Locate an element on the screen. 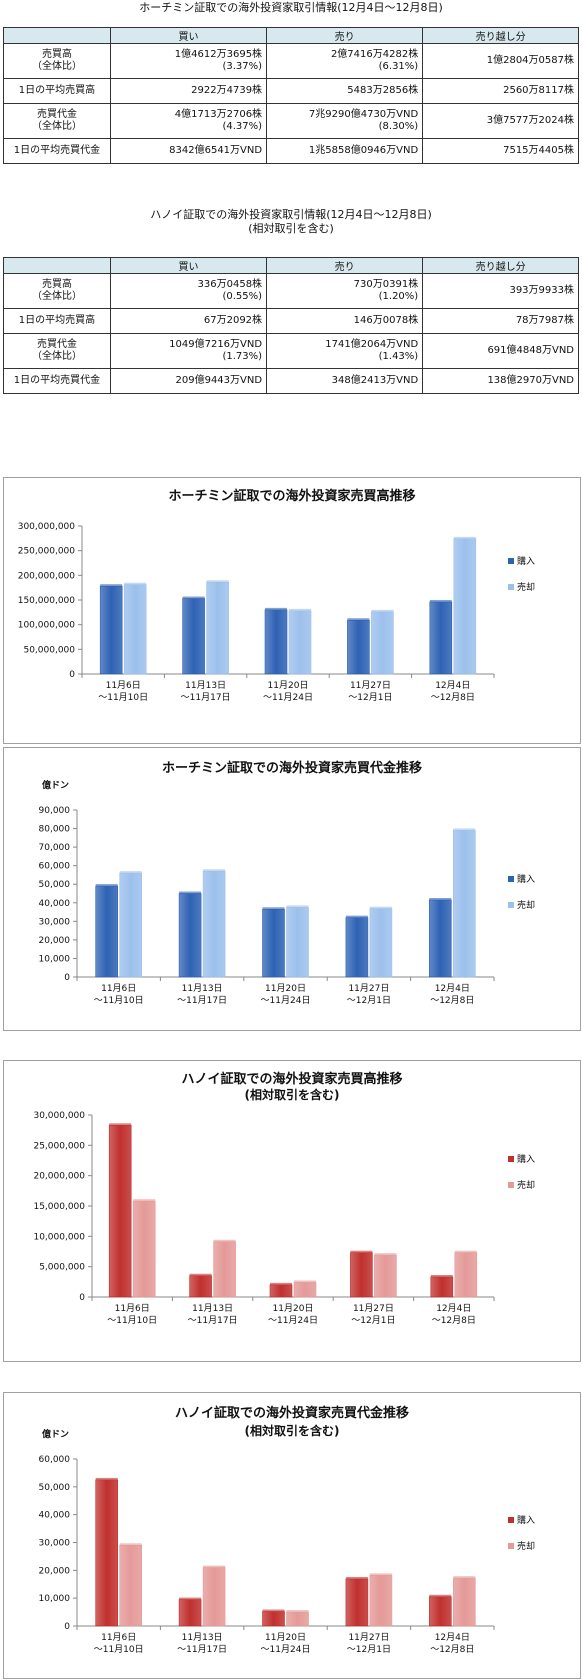 The width and height of the screenshot is (582, 1680). net-cell-text: 393万9933株 is located at coordinates (541, 290).